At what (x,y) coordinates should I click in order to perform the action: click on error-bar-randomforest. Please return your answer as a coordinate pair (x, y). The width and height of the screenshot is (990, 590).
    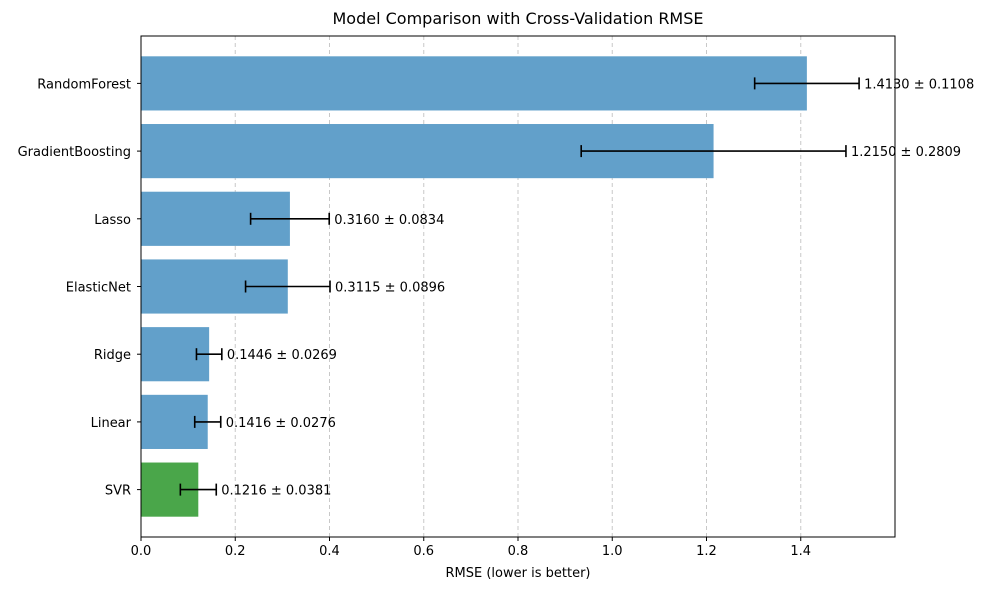
    Looking at the image, I should click on (806, 83).